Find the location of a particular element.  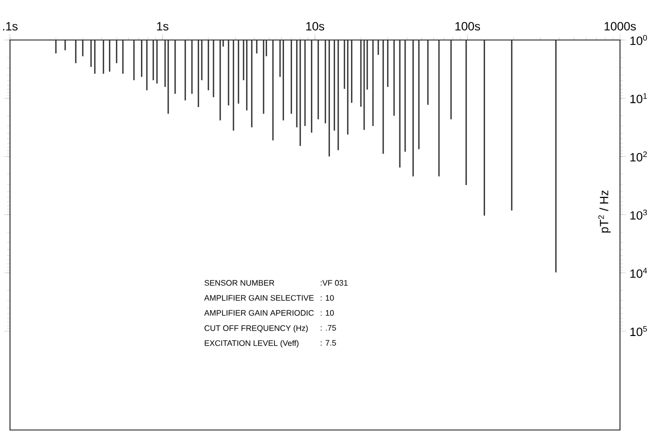

x-tick-label: 1000s is located at coordinates (620, 26).